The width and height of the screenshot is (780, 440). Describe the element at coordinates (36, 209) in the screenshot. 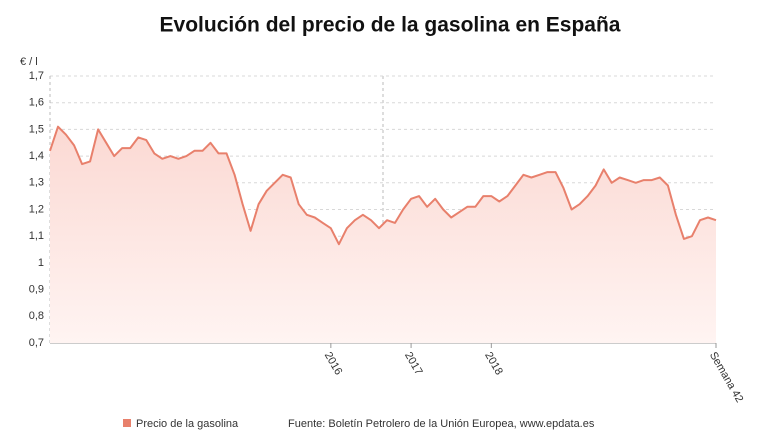

I see `y-tick-label: 1,2` at that location.